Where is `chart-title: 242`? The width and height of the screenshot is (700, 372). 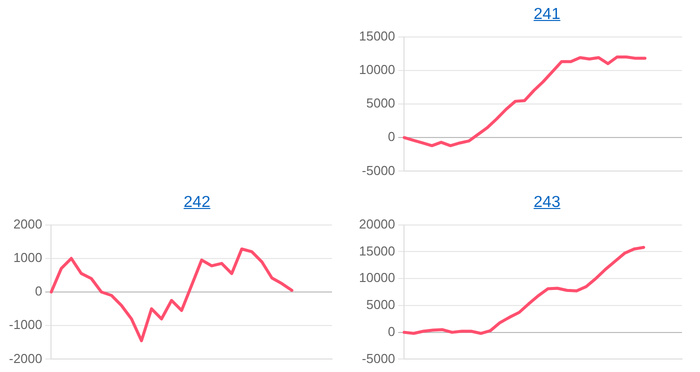
chart-title: 242 is located at coordinates (197, 203).